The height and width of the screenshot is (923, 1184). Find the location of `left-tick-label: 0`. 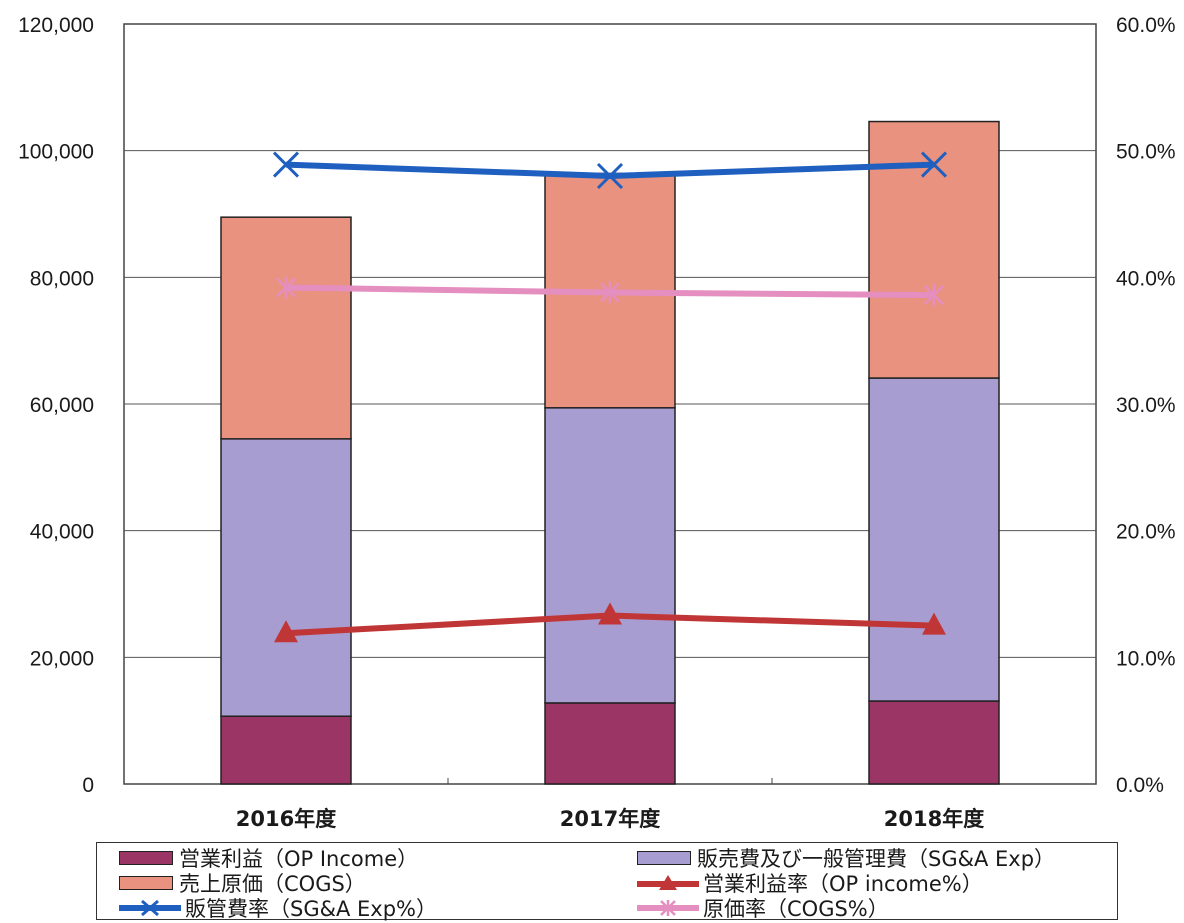

left-tick-label: 0 is located at coordinates (88, 785).